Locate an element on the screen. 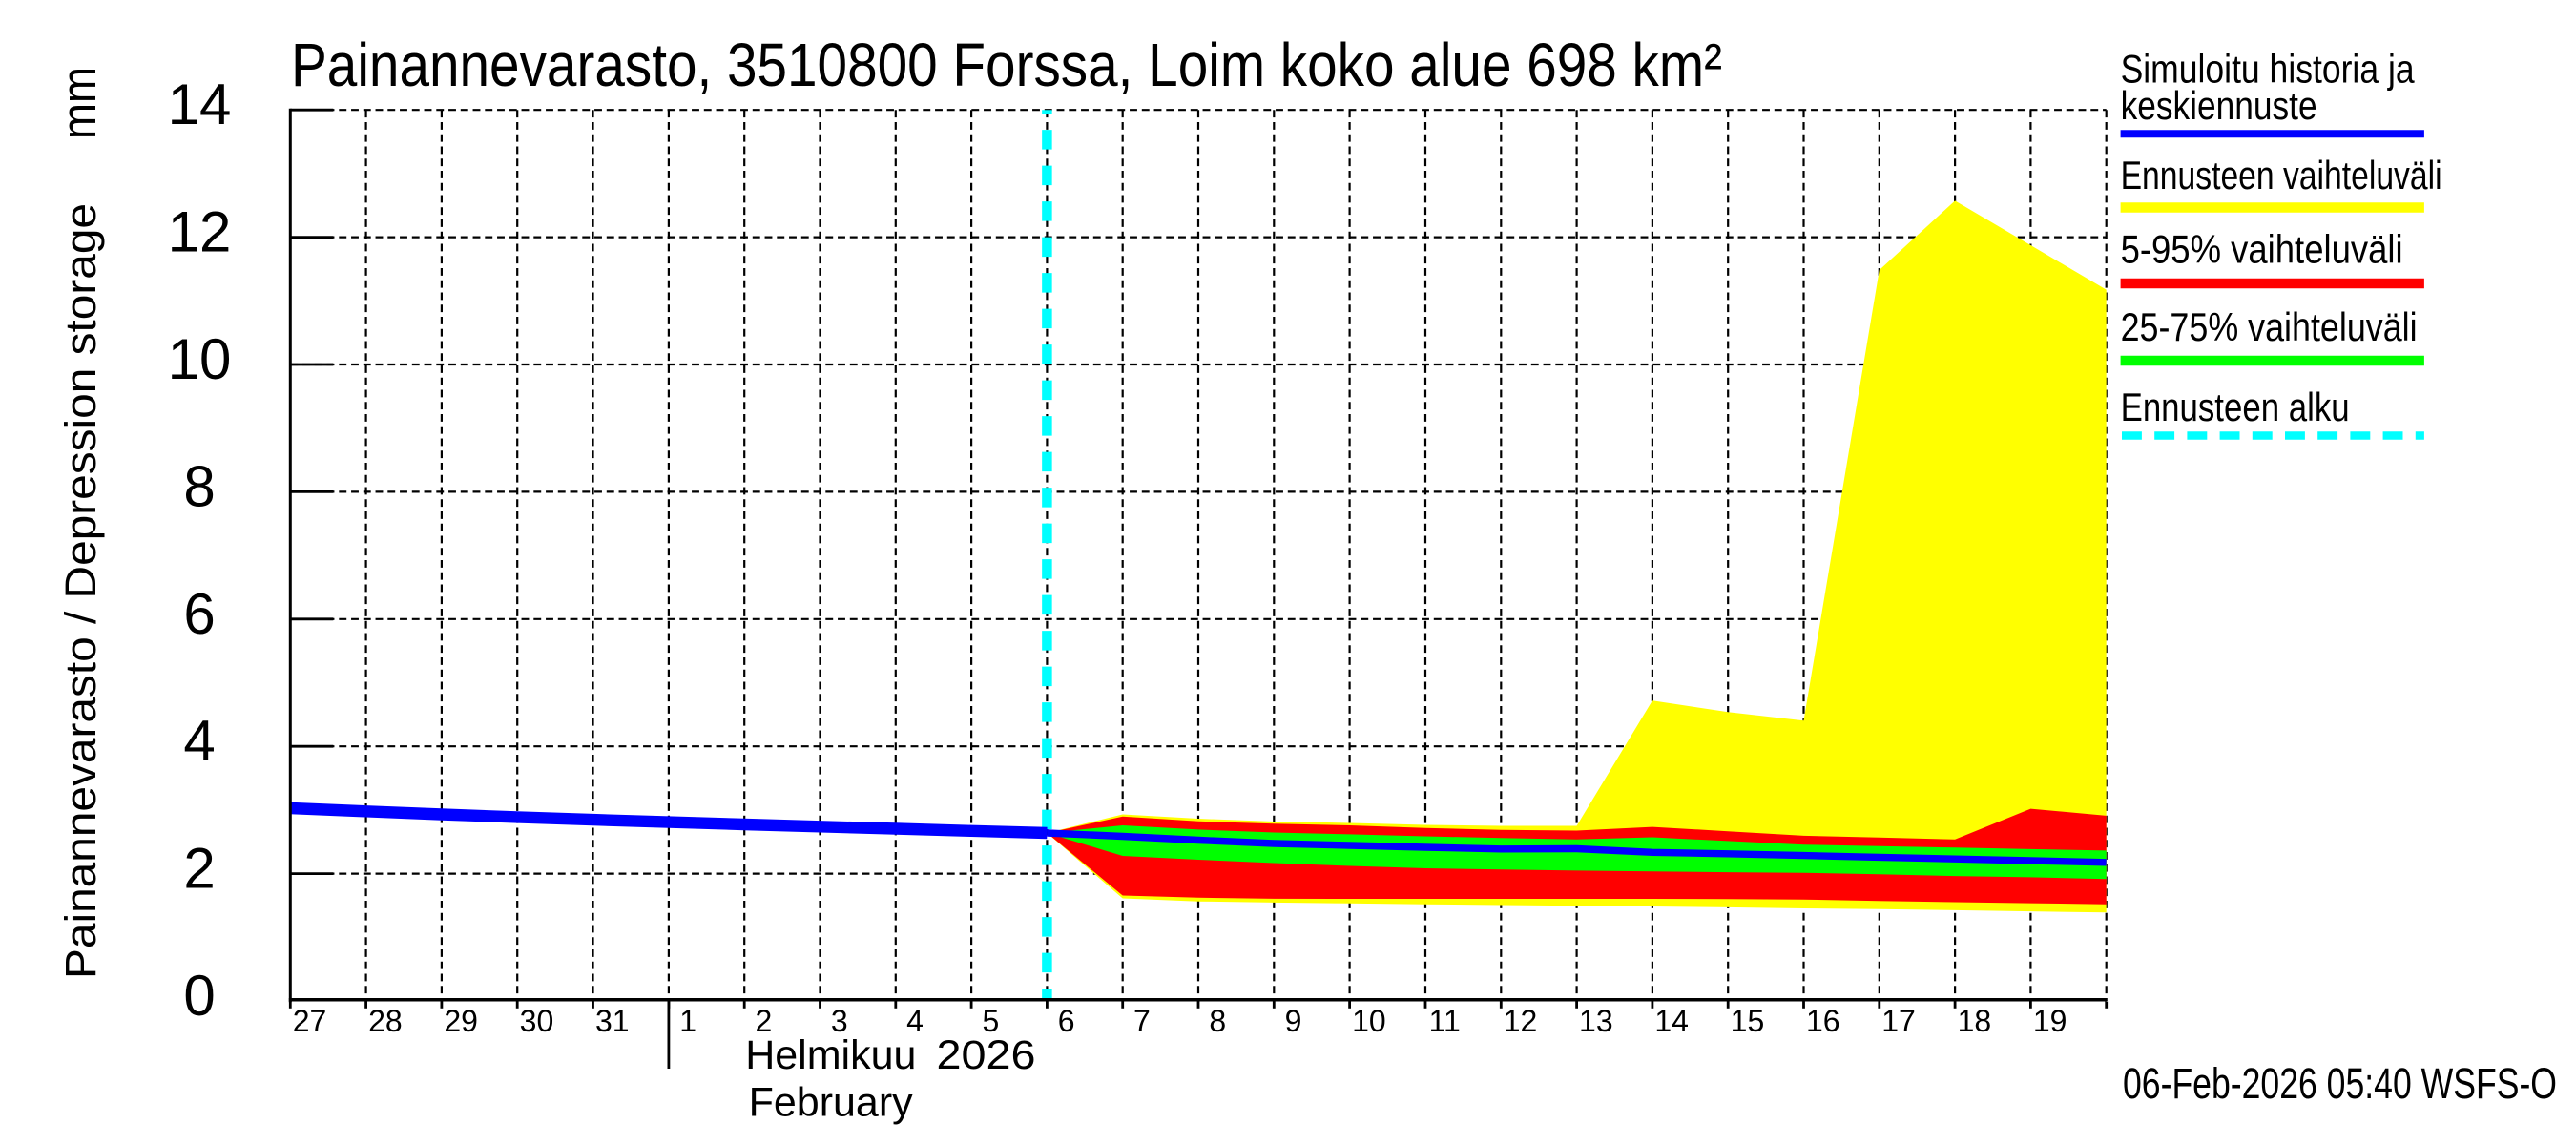 The height and width of the screenshot is (1145, 2576). svg-text: 16 is located at coordinates (1823, 1021).